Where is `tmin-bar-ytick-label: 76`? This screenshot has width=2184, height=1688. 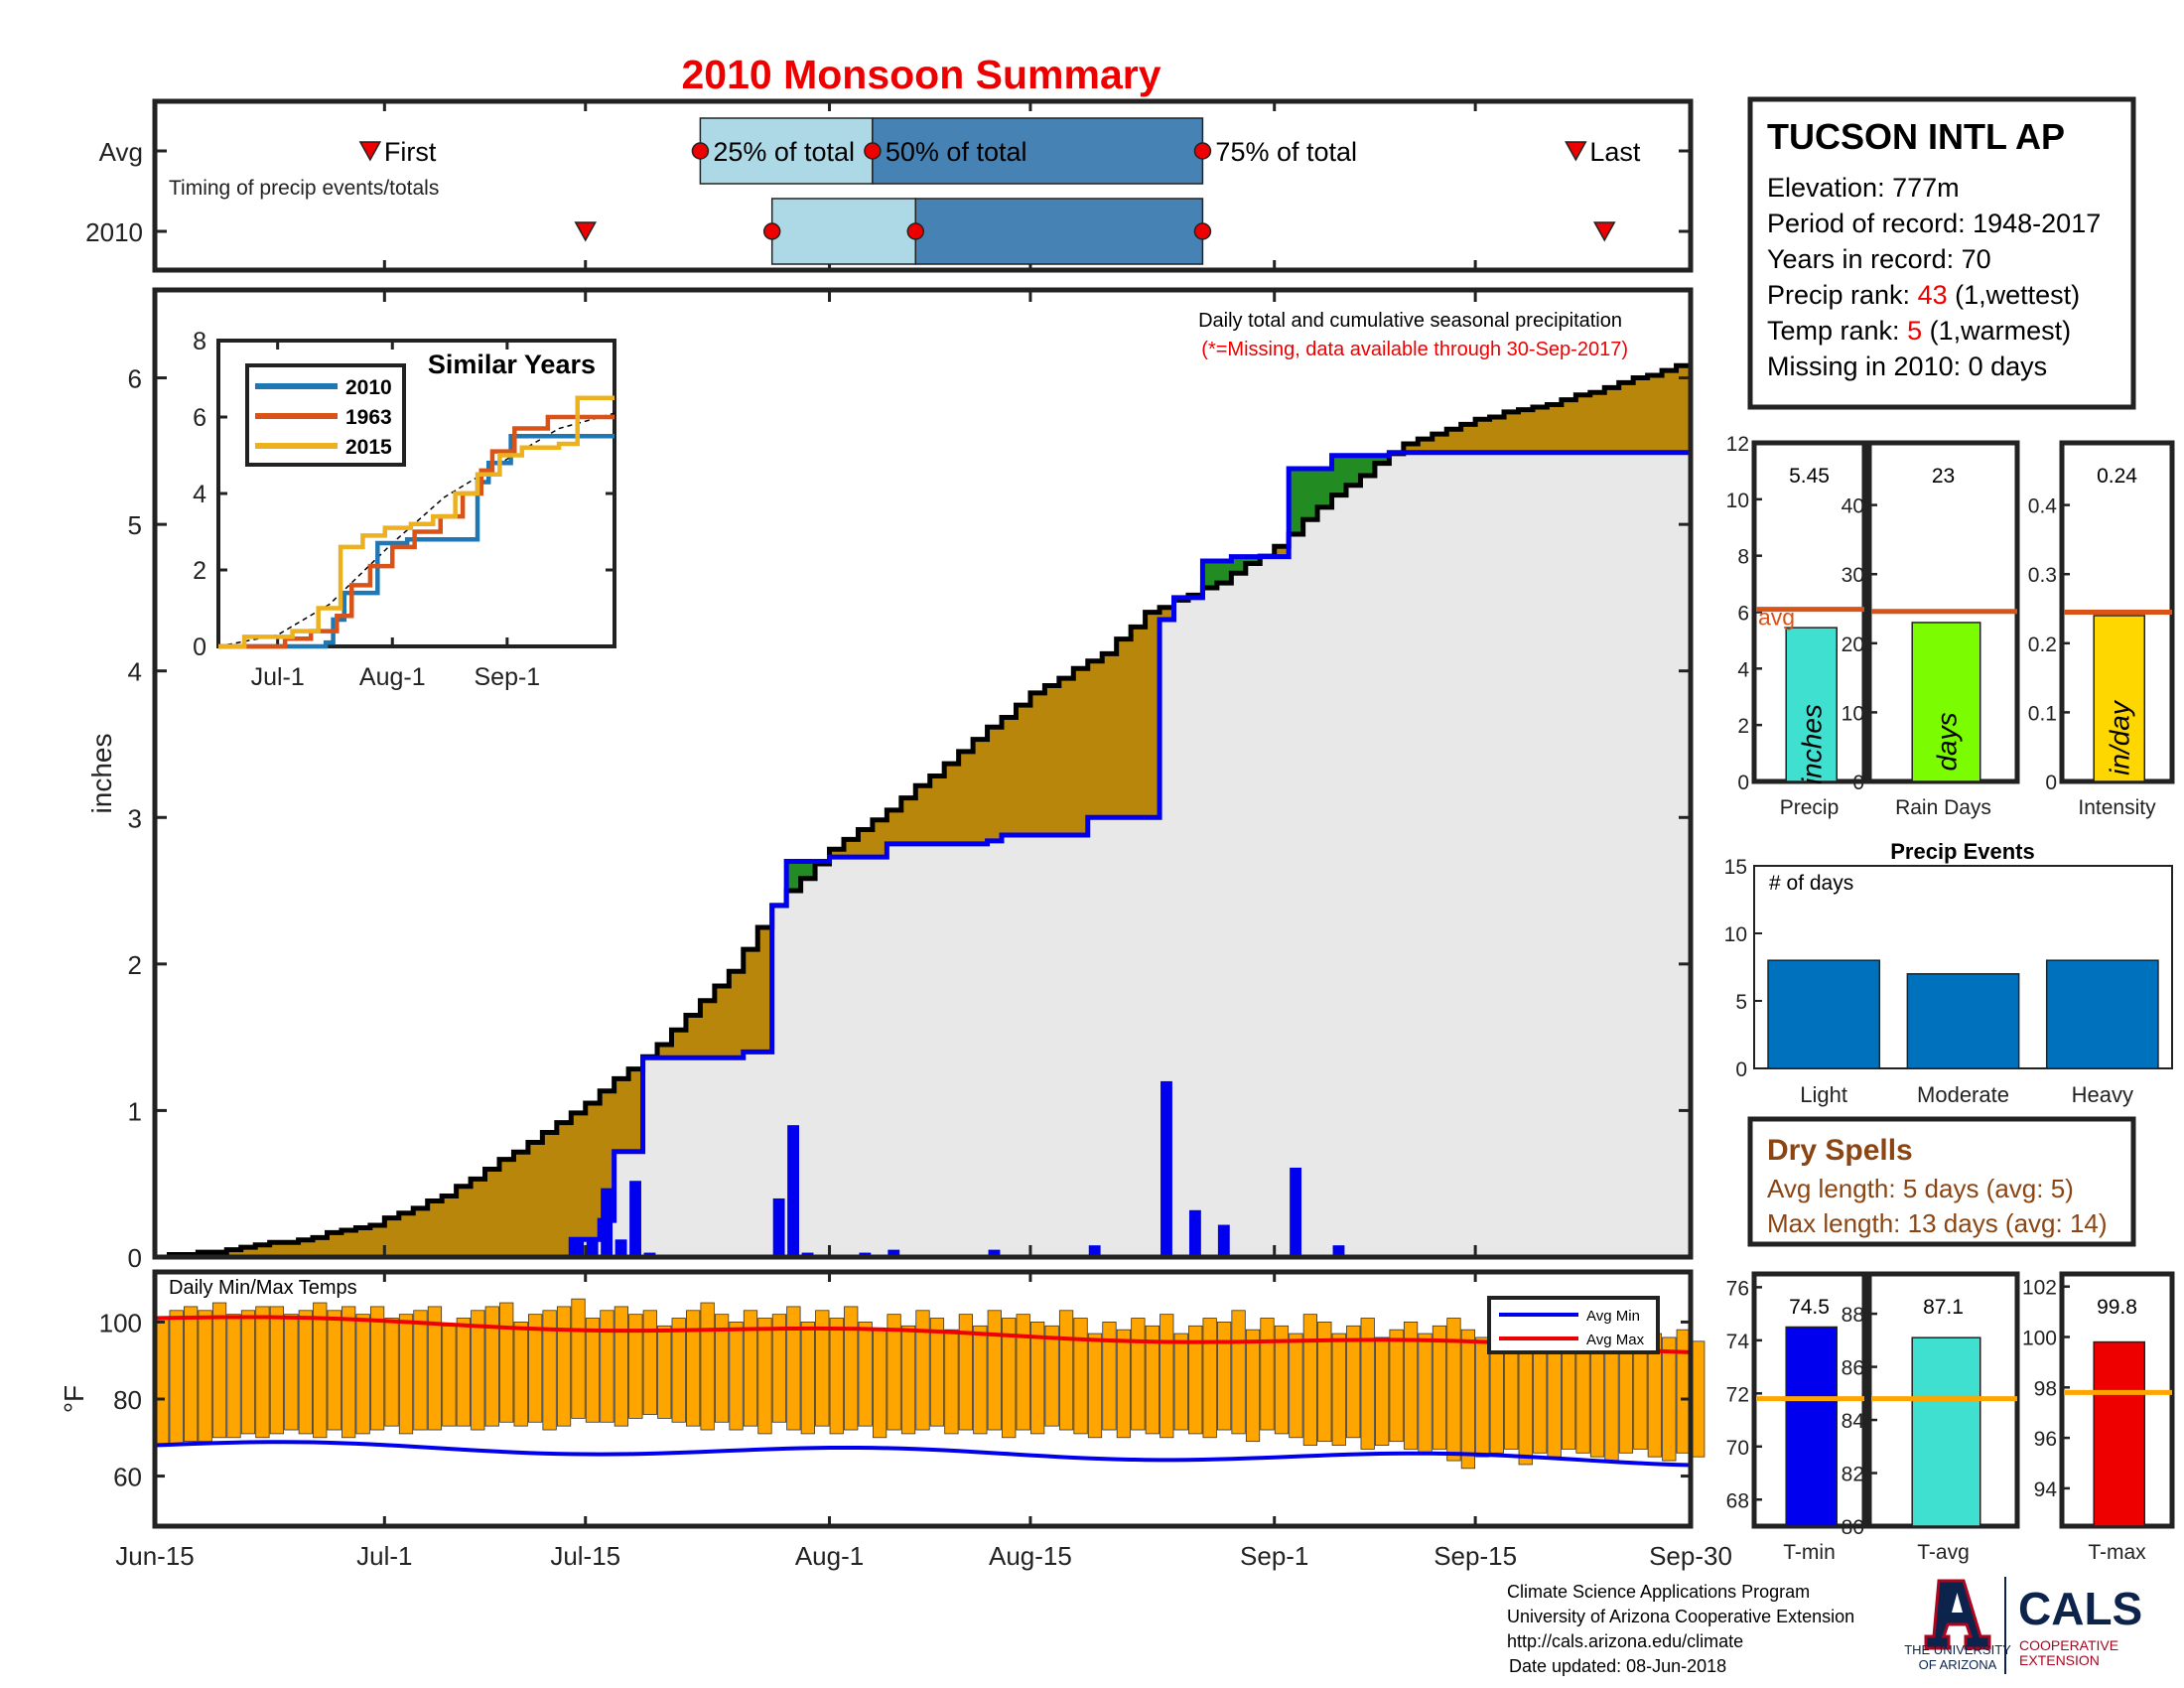
tmin-bar-ytick-label: 76 is located at coordinates (1737, 1288).